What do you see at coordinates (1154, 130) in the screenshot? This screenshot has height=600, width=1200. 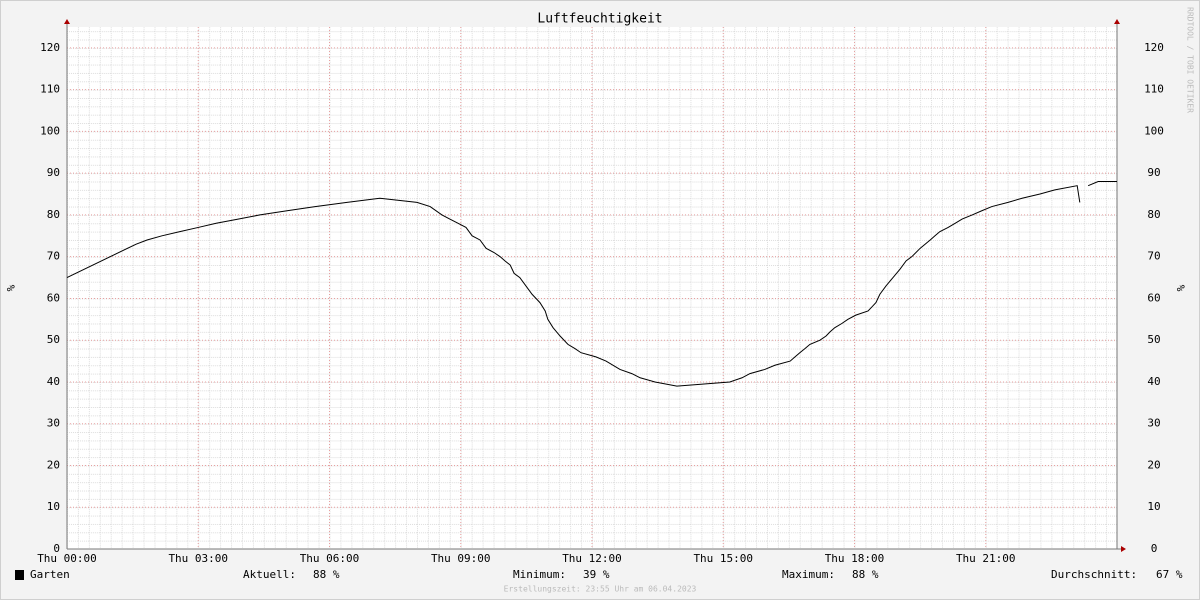 I see `y2-tick-label: 100` at bounding box center [1154, 130].